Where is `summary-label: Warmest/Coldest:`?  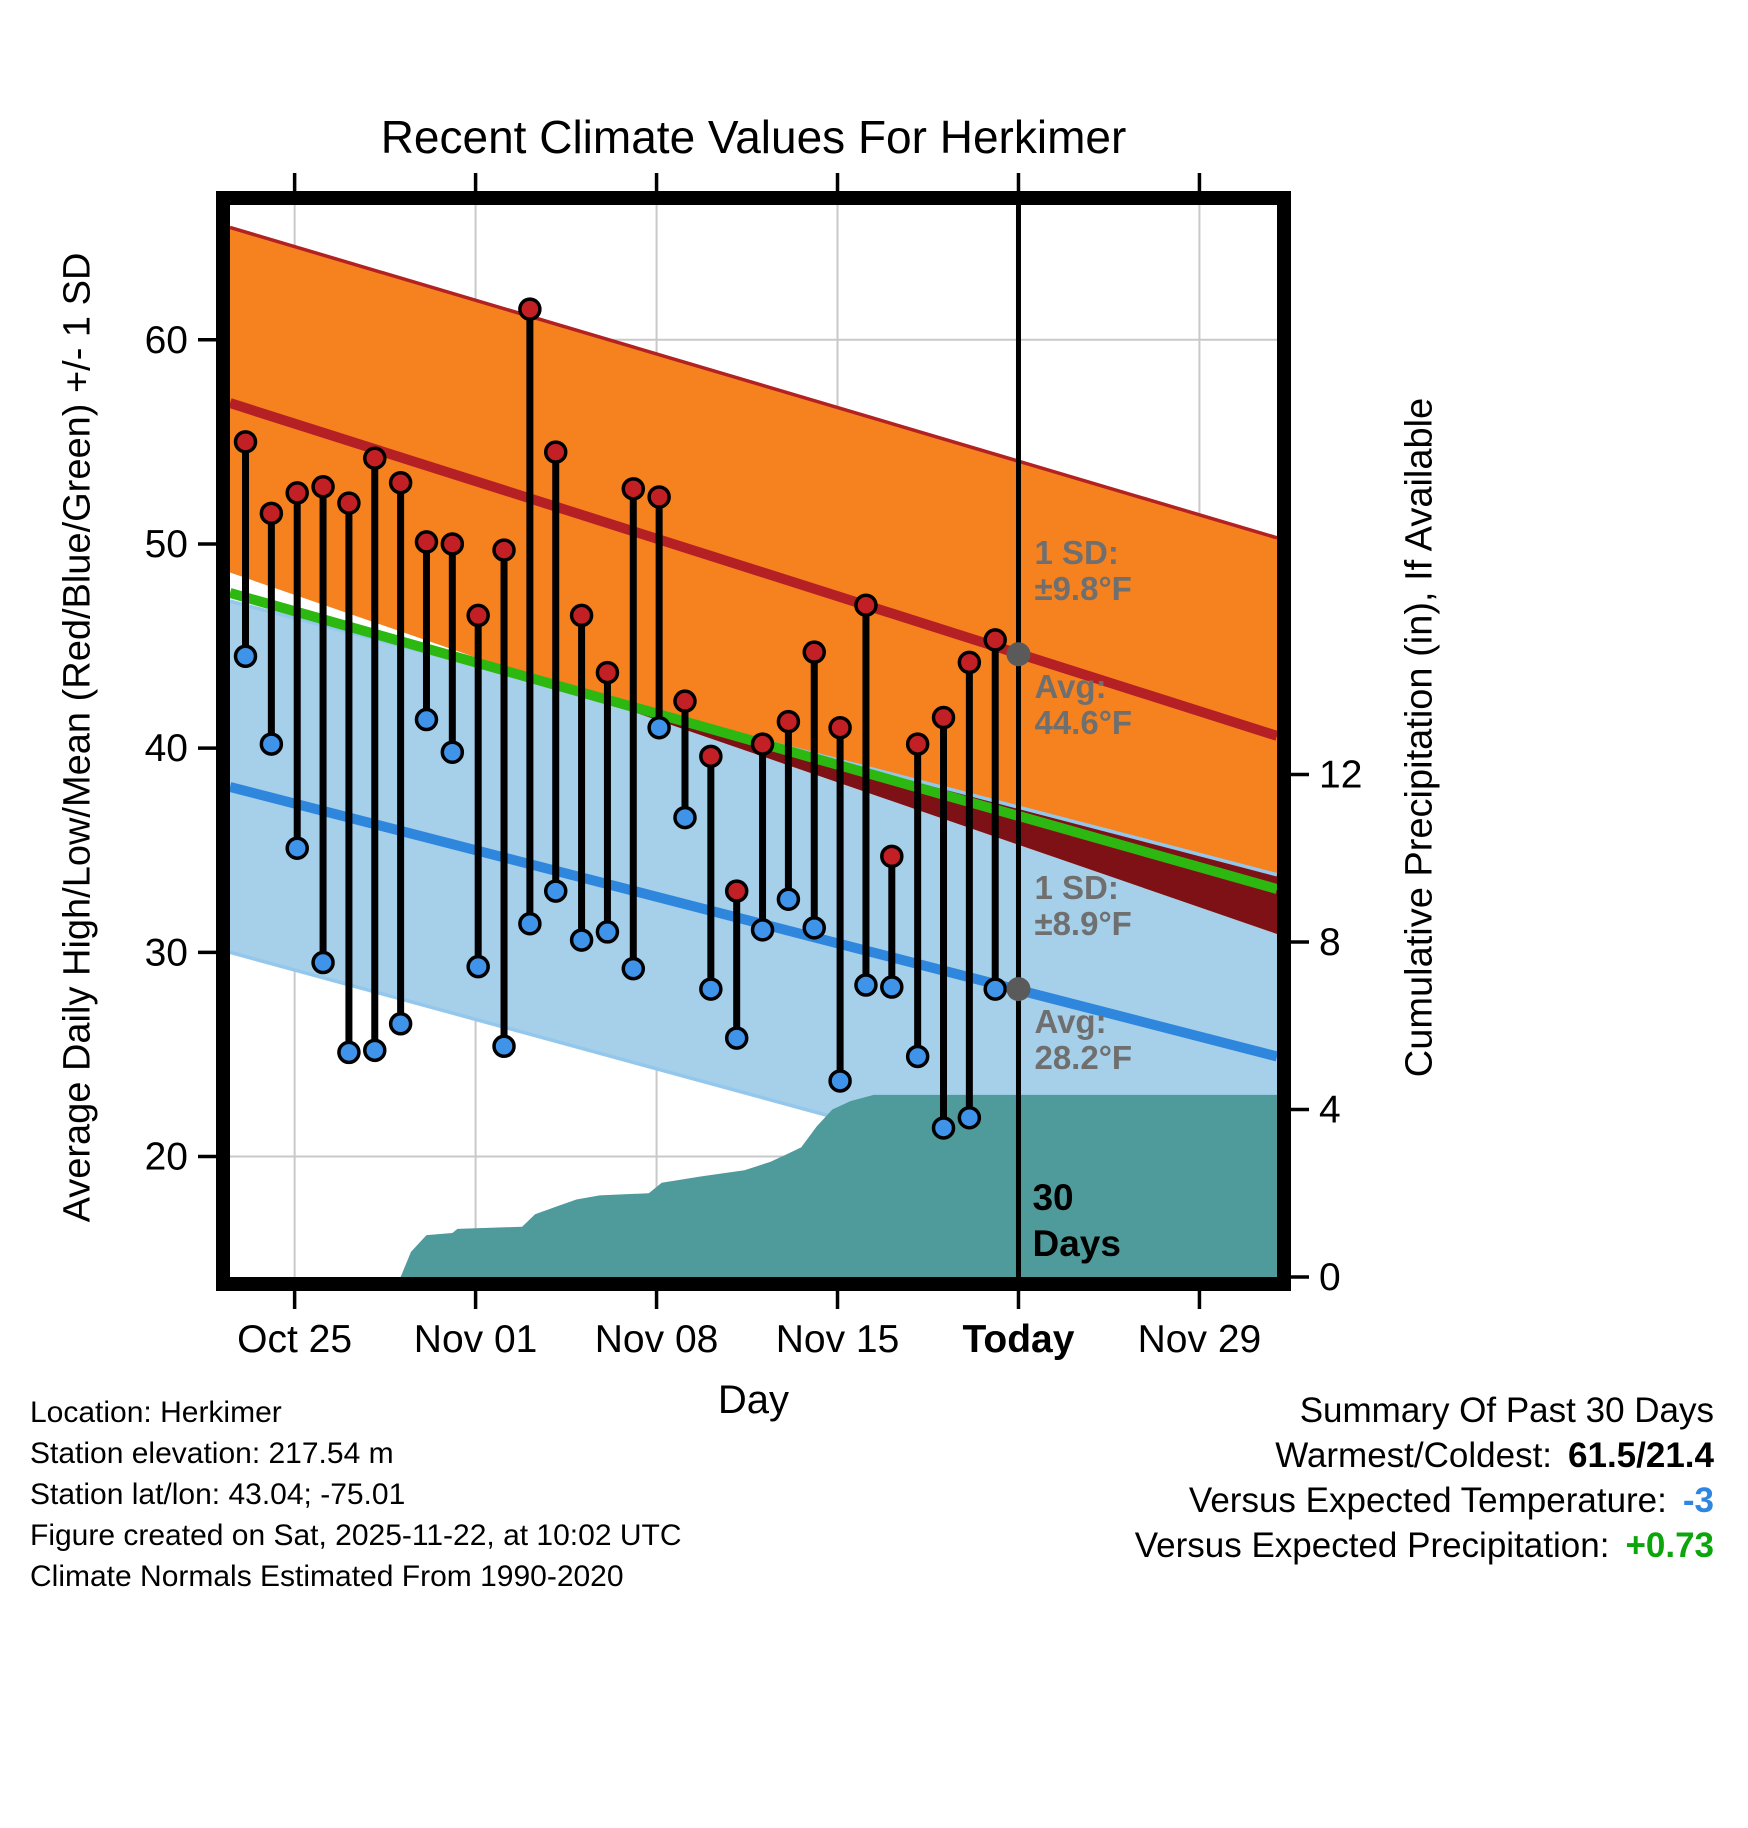
summary-label: Warmest/Coldest: is located at coordinates (1414, 1455).